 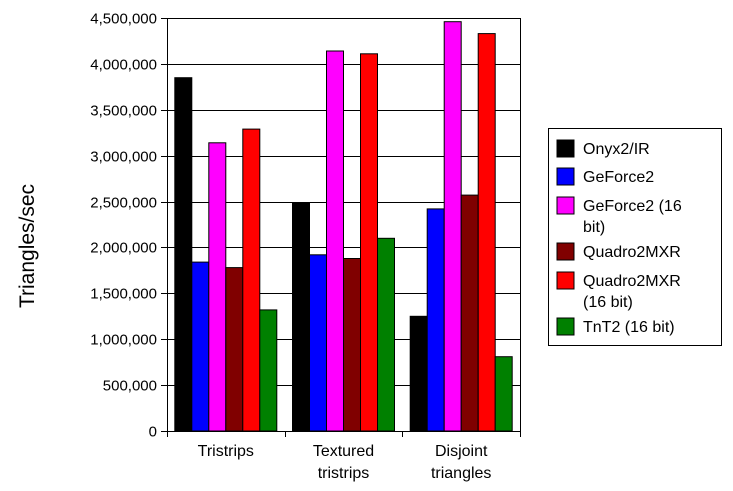 What do you see at coordinates (123, 111) in the screenshot?
I see `y-tick-label: 3,500,000` at bounding box center [123, 111].